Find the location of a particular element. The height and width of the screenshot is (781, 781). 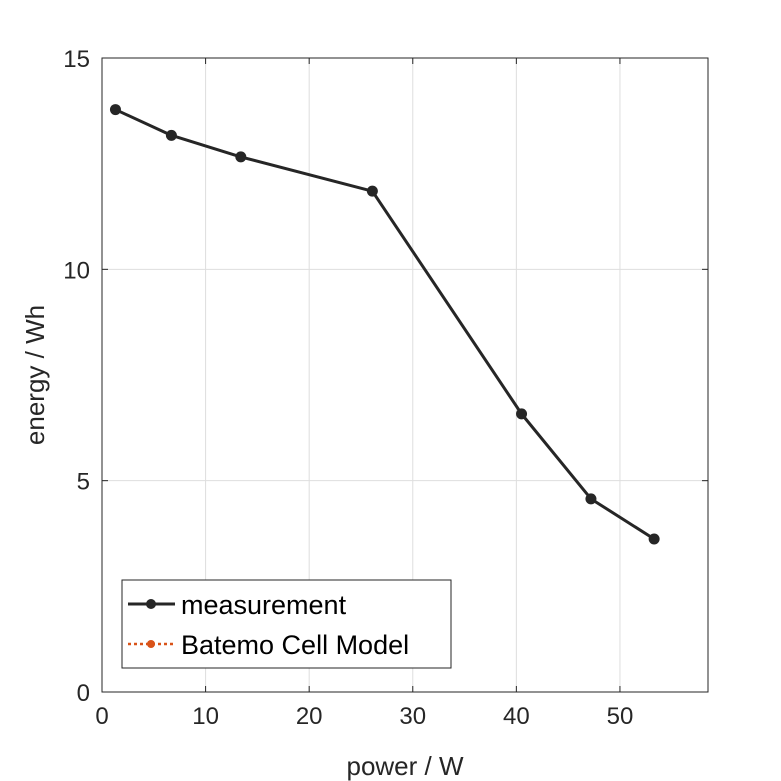

x-tick-label: 30 is located at coordinates (412, 716).